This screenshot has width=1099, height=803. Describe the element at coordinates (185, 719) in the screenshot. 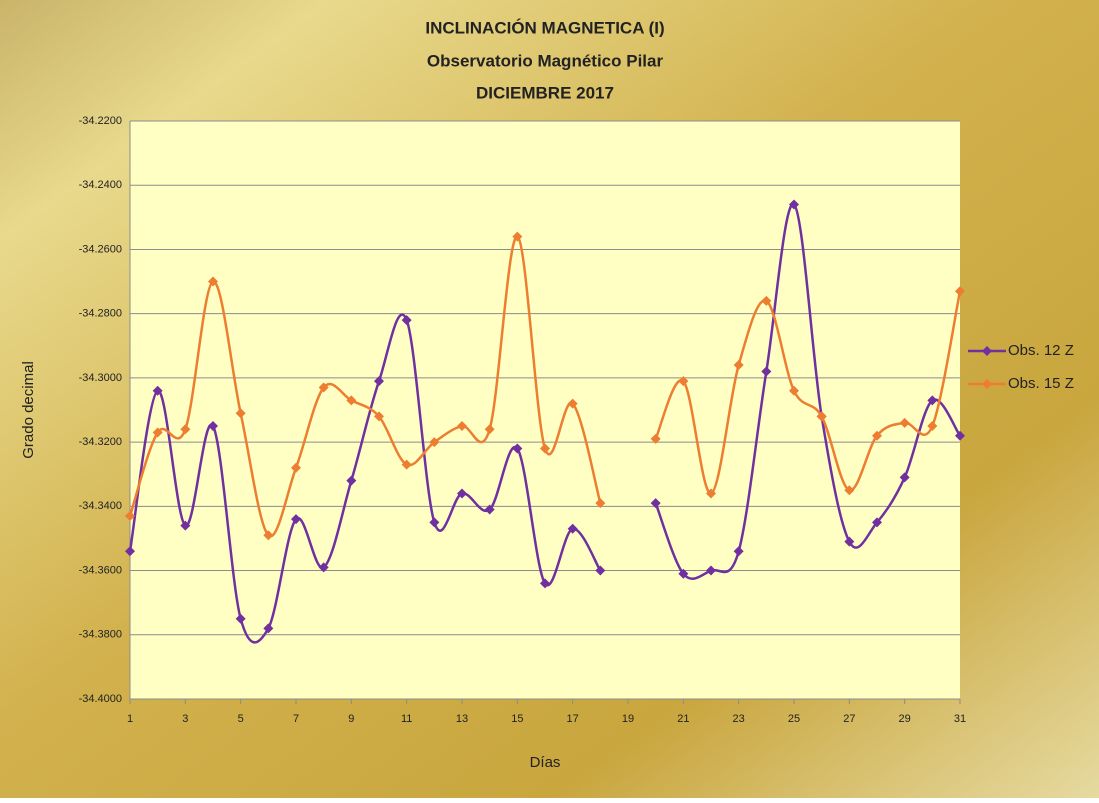

I see `x-tick-label: 3` at that location.